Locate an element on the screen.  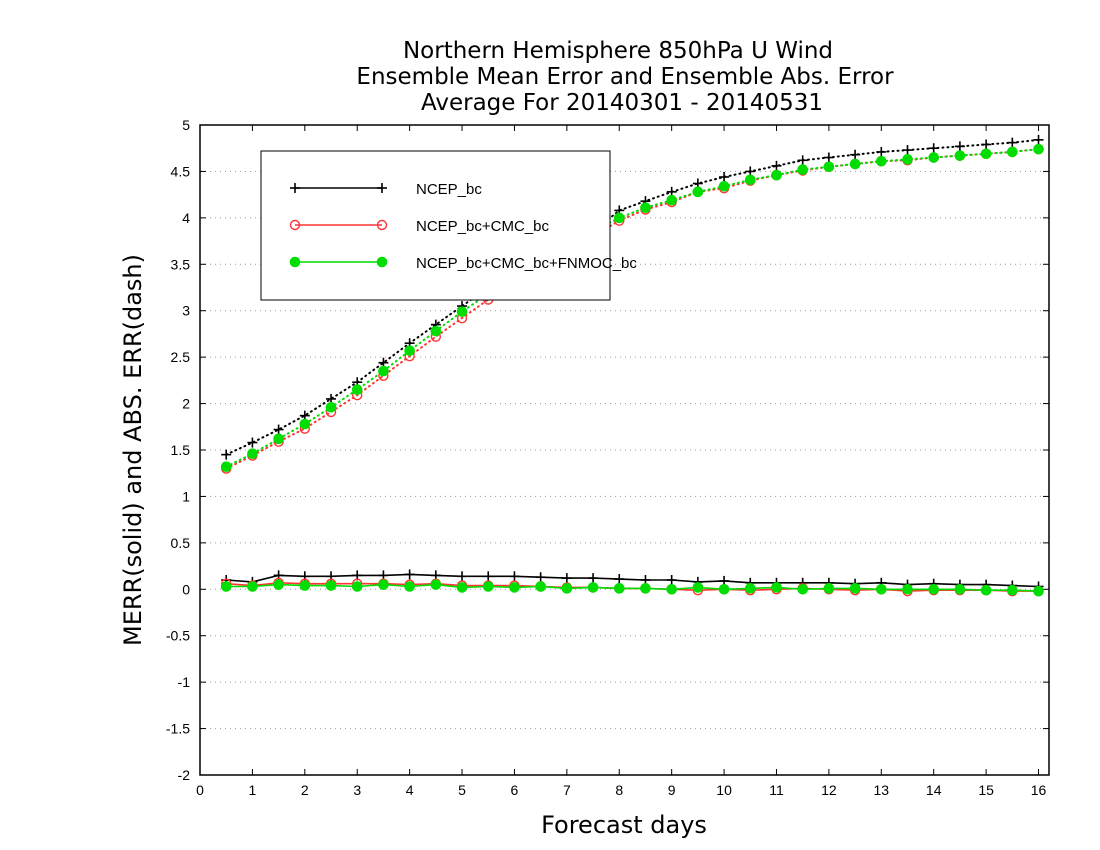
title-line-3: Average For 20140301 - 20140531 is located at coordinates (622, 103).